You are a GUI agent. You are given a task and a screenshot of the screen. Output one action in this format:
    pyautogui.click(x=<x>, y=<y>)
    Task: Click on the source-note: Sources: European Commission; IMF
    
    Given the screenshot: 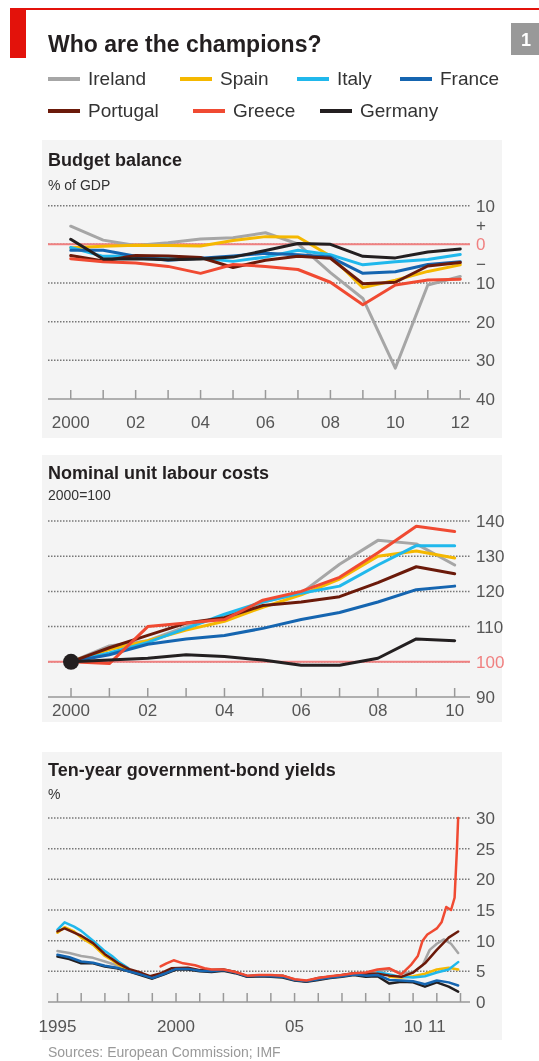 What is the action you would take?
    pyautogui.click(x=164, y=1052)
    